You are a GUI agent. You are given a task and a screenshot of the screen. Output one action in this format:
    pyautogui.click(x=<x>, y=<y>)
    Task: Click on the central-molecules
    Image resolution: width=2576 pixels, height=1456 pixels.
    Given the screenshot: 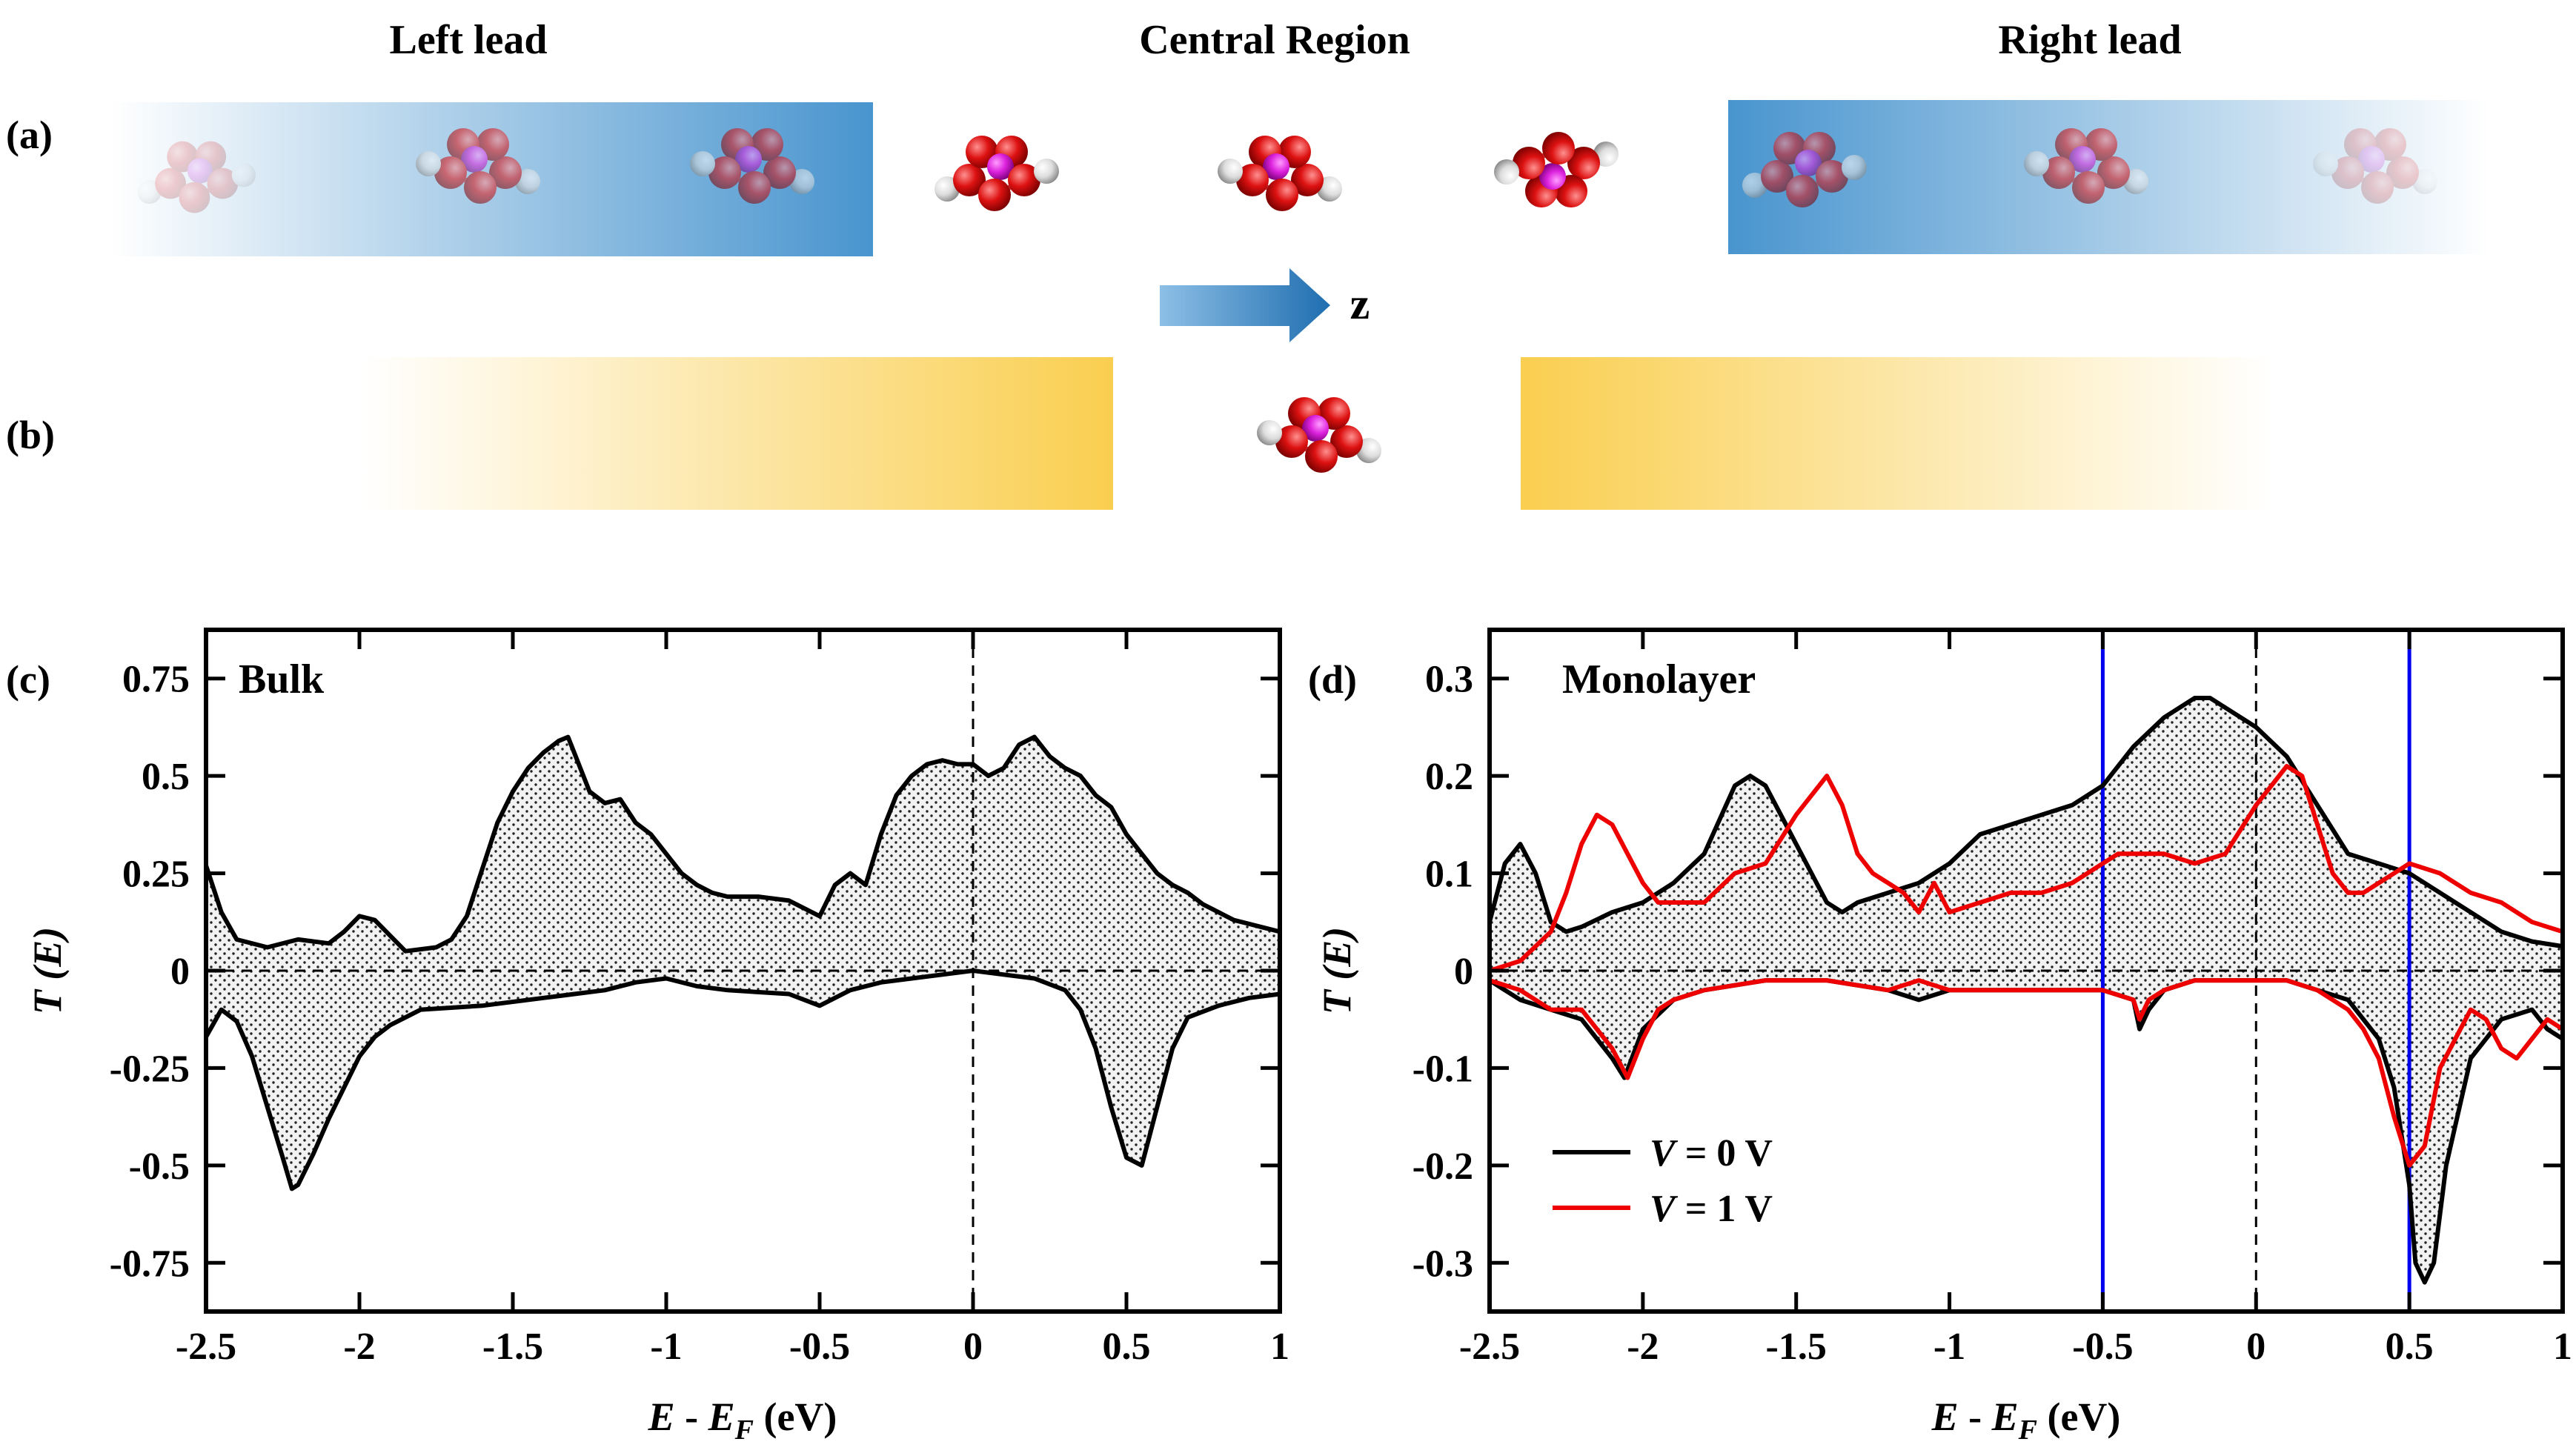 What is the action you would take?
    pyautogui.click(x=1277, y=171)
    